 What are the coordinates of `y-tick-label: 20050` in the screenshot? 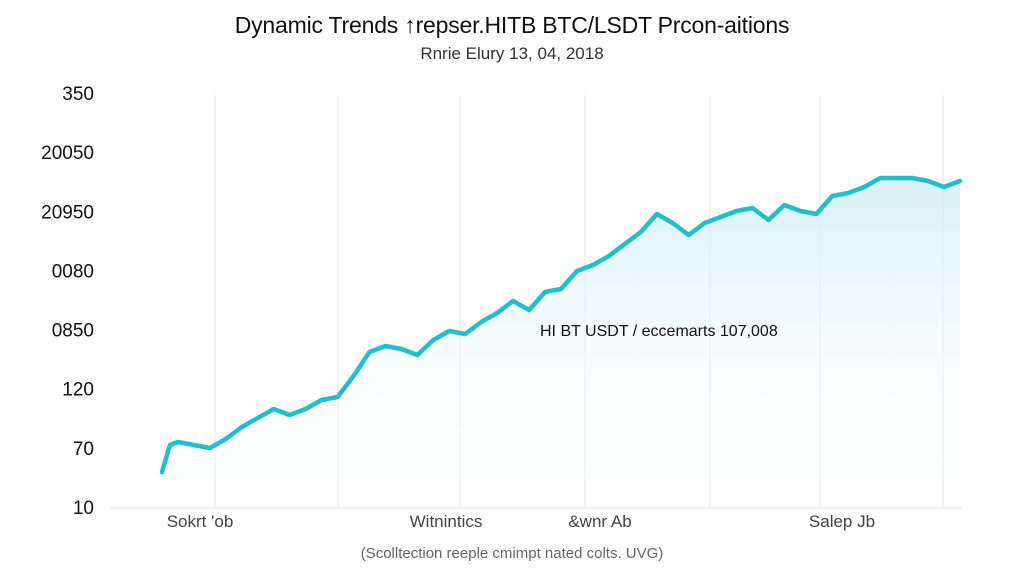 It's located at (67, 153).